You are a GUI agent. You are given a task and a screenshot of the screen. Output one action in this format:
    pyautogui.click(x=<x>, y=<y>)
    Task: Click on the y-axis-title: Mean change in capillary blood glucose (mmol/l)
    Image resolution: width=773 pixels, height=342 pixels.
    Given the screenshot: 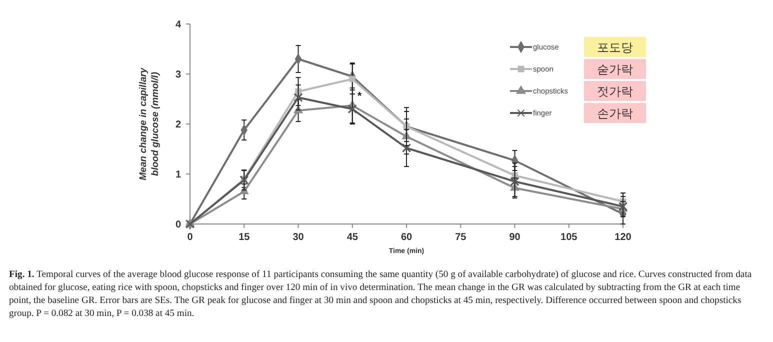 What is the action you would take?
    pyautogui.click(x=149, y=123)
    